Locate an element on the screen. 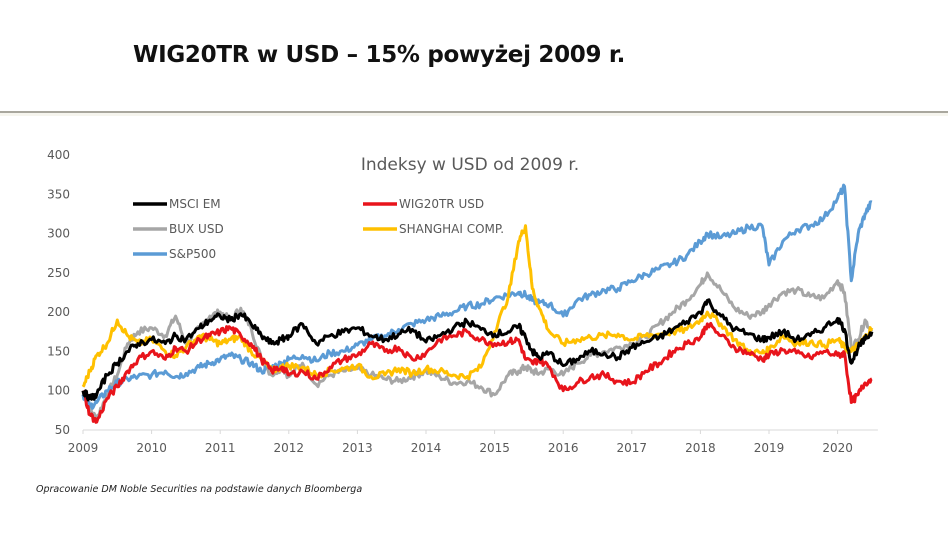 The height and width of the screenshot is (533, 948). x-tick-label: 2010 is located at coordinates (151, 448).